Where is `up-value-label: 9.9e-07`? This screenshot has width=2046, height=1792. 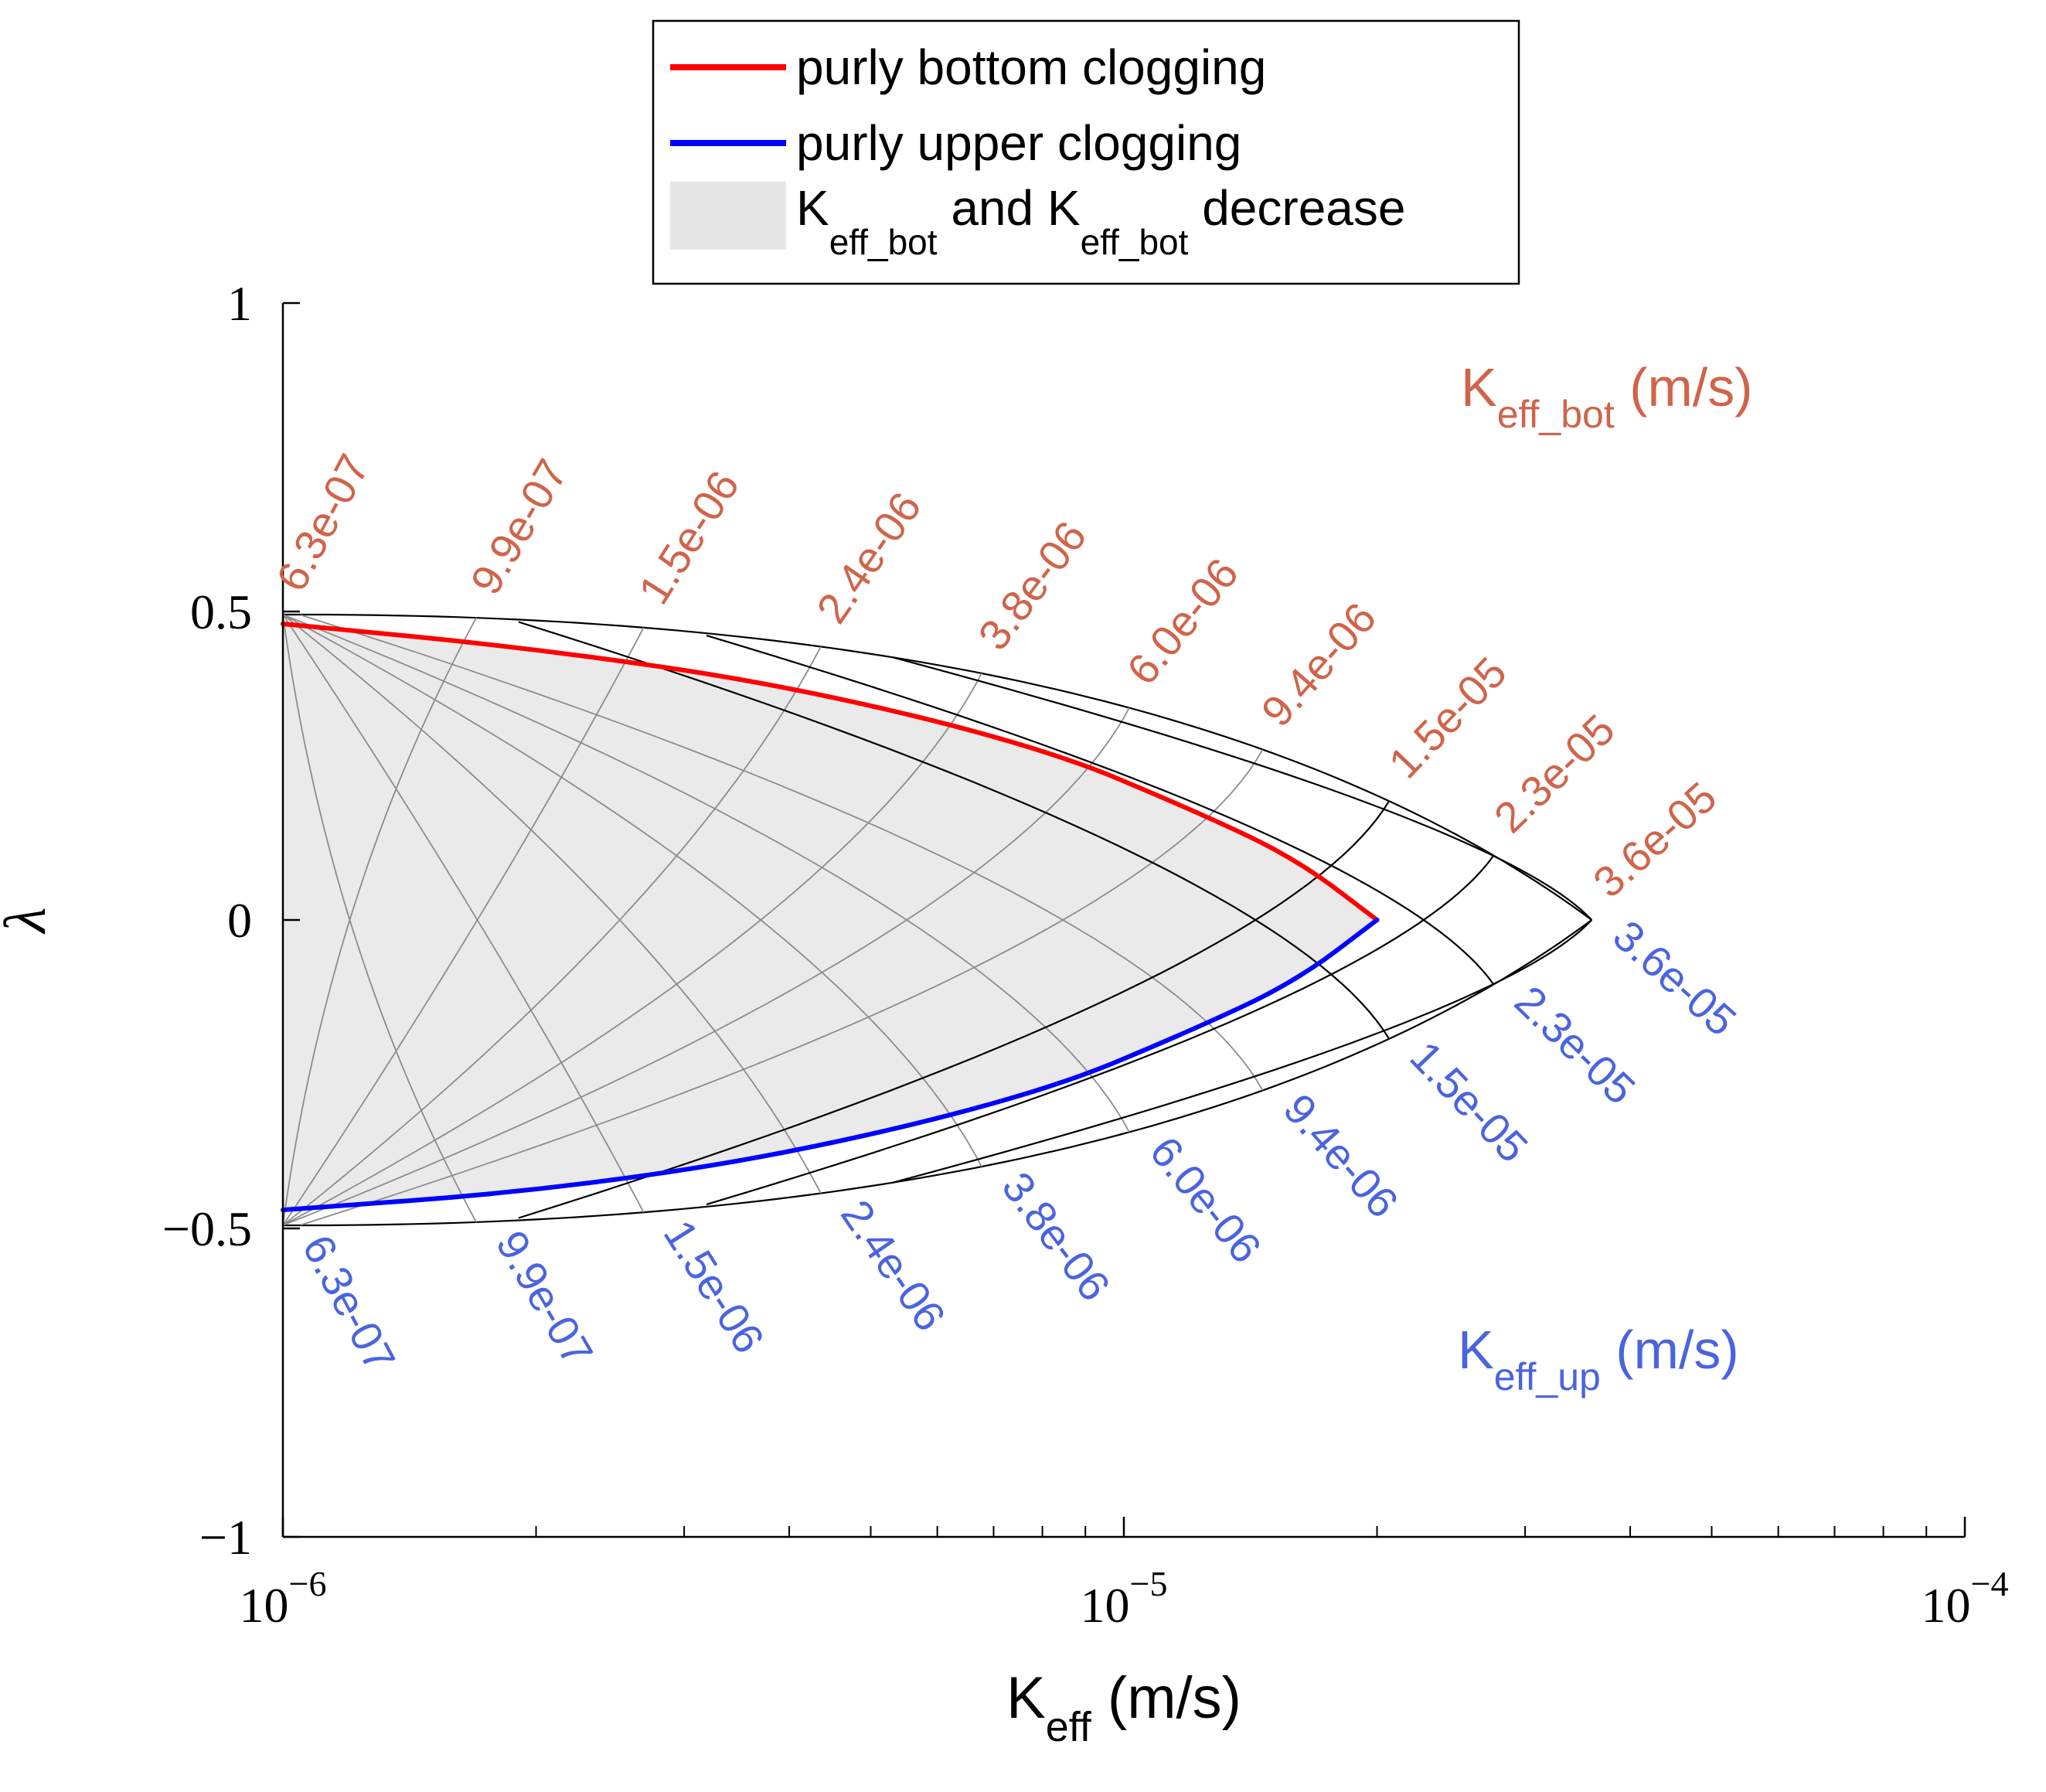
up-value-label: 9.9e-07 is located at coordinates (545, 1298).